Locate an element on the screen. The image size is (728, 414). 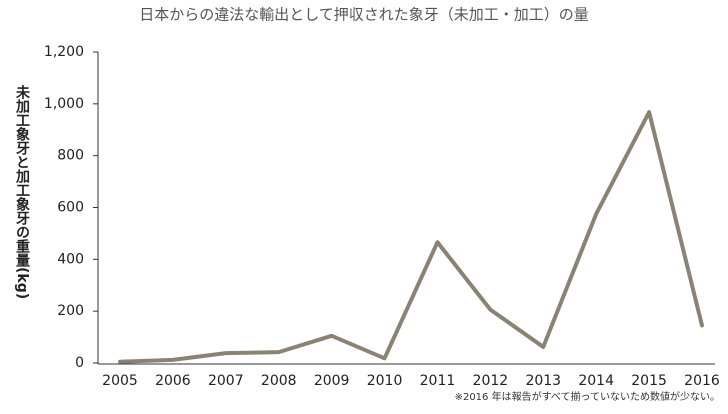
x-tick-label: 2006 is located at coordinates (173, 381).